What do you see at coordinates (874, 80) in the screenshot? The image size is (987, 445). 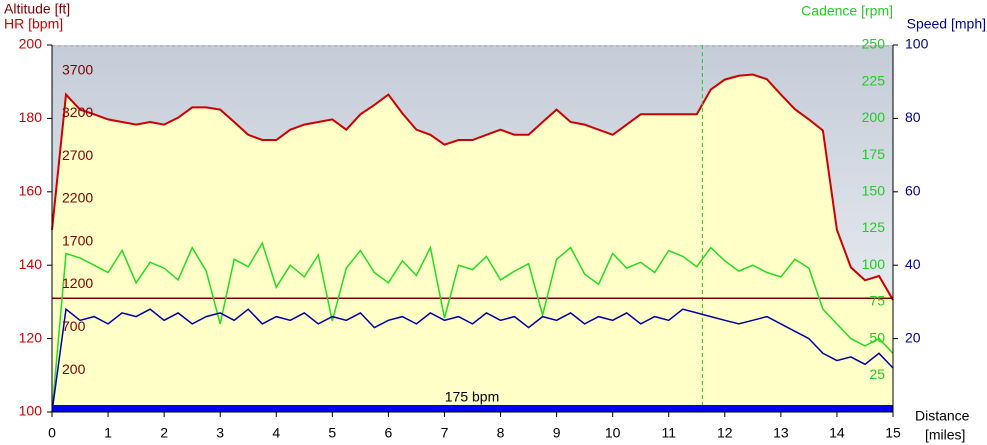 I see `y-tick-label: 225` at bounding box center [874, 80].